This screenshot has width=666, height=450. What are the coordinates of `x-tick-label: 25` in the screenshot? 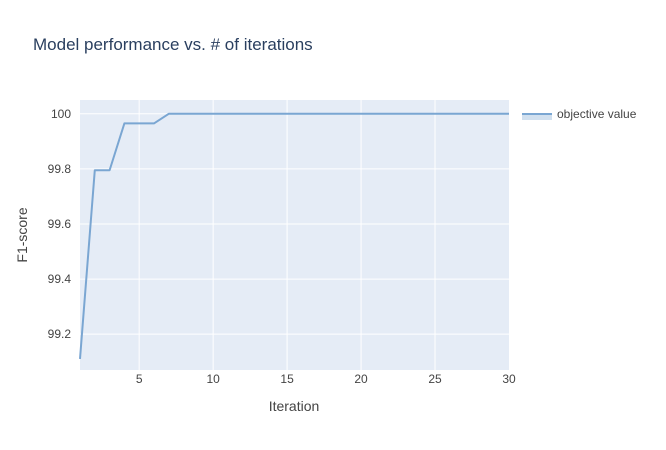 It's located at (435, 379).